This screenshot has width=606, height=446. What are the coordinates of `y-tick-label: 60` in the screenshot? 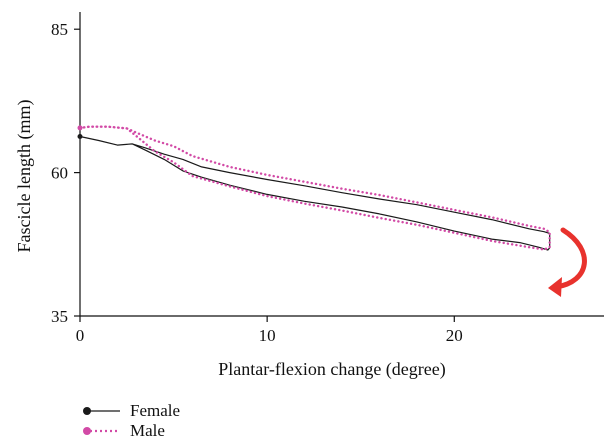 It's located at (59, 173).